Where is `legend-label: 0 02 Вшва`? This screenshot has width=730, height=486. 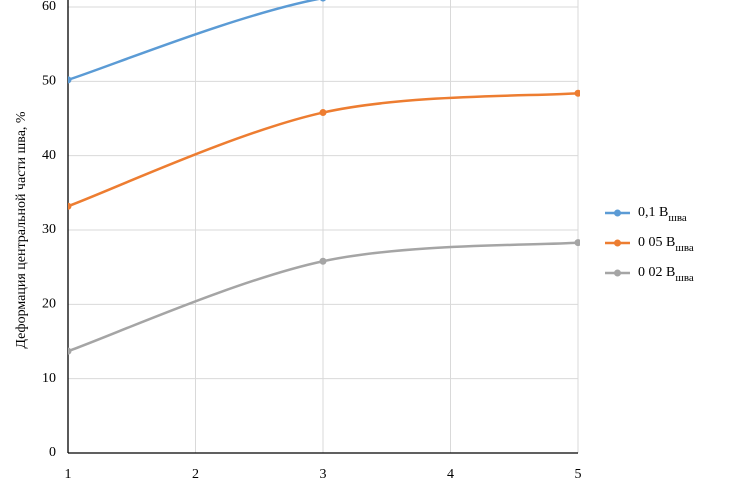
legend-label: 0 02 Вшва is located at coordinates (666, 274).